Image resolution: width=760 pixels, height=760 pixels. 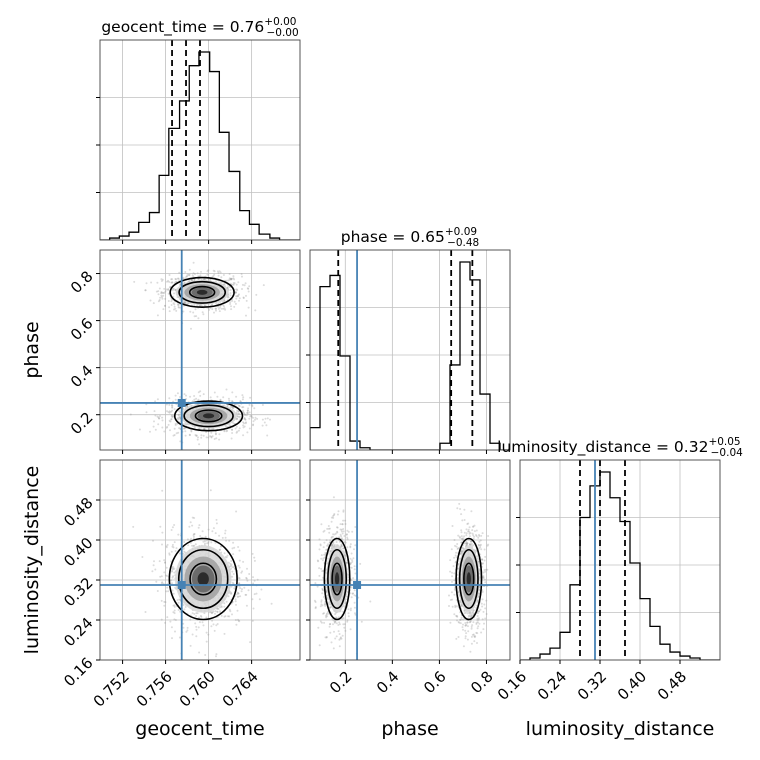 What do you see at coordinates (602, 447) in the screenshot?
I see `title-main: luminosity_distance = 0.32` at bounding box center [602, 447].